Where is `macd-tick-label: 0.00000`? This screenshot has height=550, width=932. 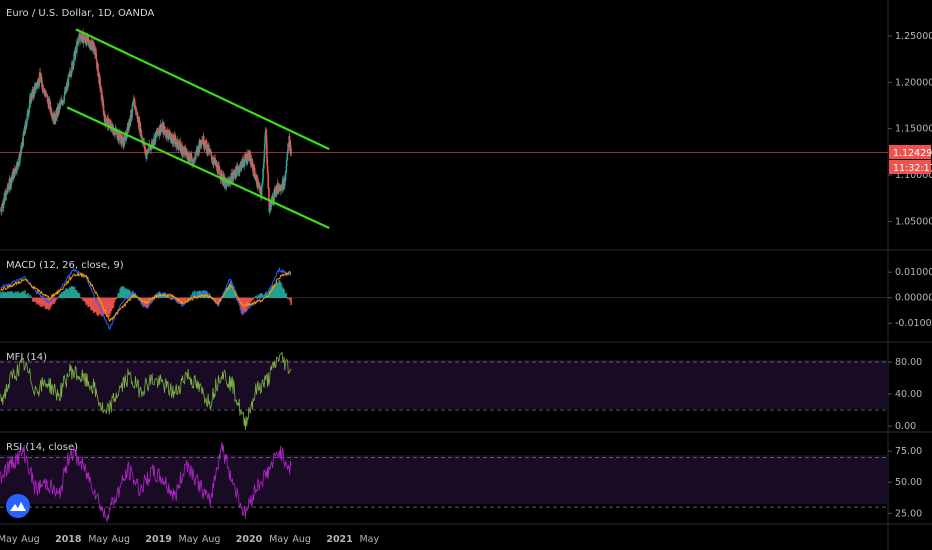
macd-tick-label: 0.00000 is located at coordinates (913, 298).